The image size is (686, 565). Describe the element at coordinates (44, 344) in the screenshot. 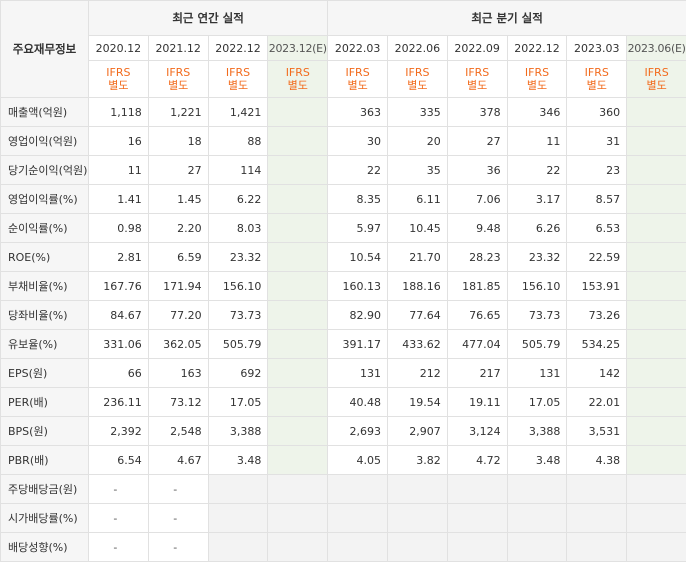

I see `row-label: 유보율(%)` at that location.